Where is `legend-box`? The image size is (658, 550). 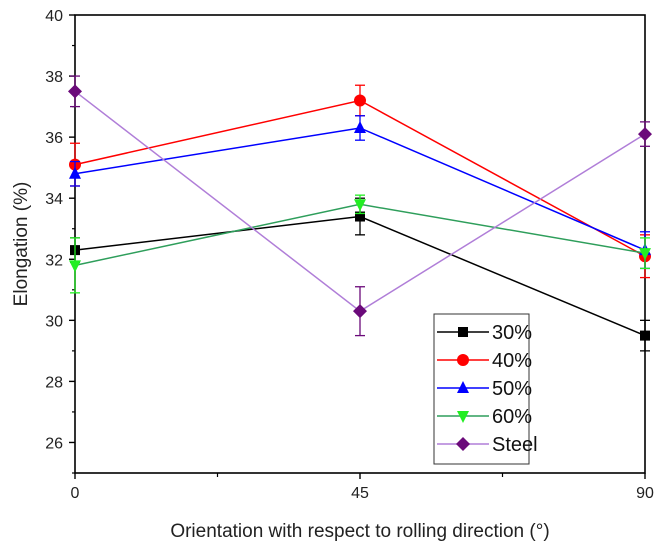
legend-box is located at coordinates (481, 389).